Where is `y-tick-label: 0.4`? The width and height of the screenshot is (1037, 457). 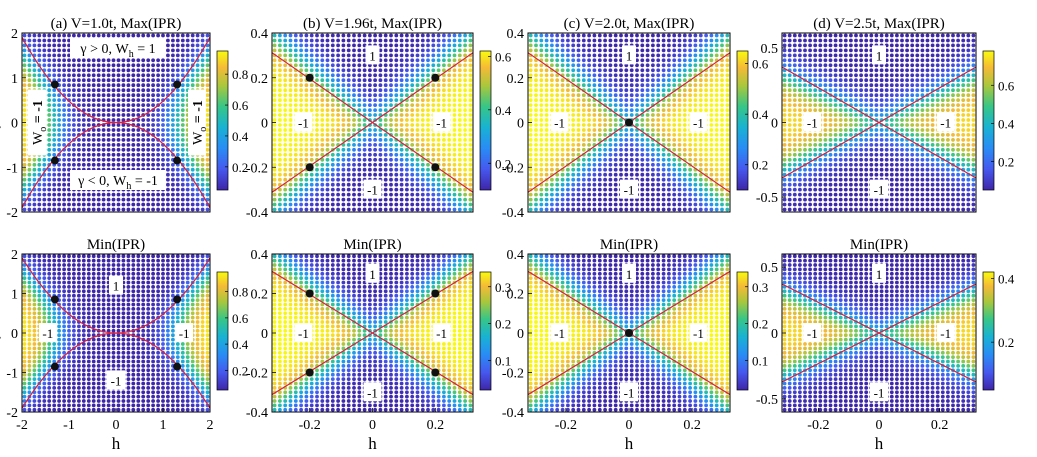 y-tick-label: 0.4 is located at coordinates (516, 34).